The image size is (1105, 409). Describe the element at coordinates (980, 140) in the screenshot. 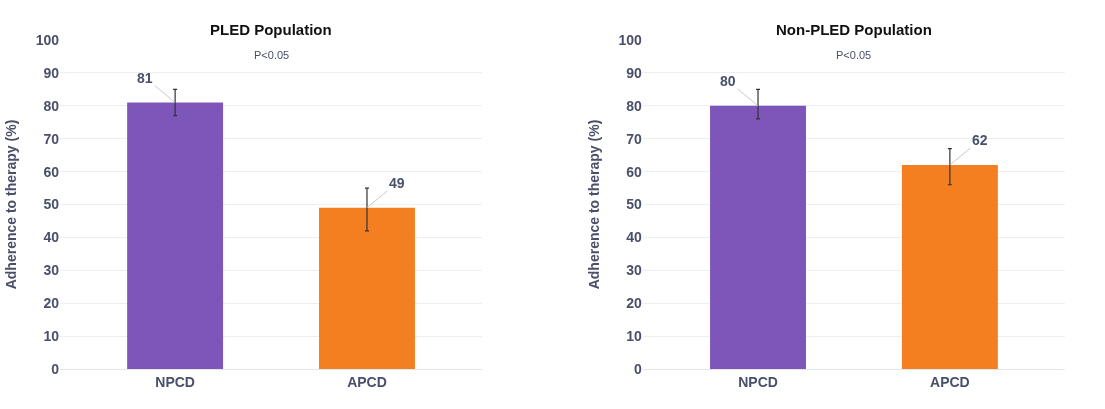

I see `data-label: 62` at that location.